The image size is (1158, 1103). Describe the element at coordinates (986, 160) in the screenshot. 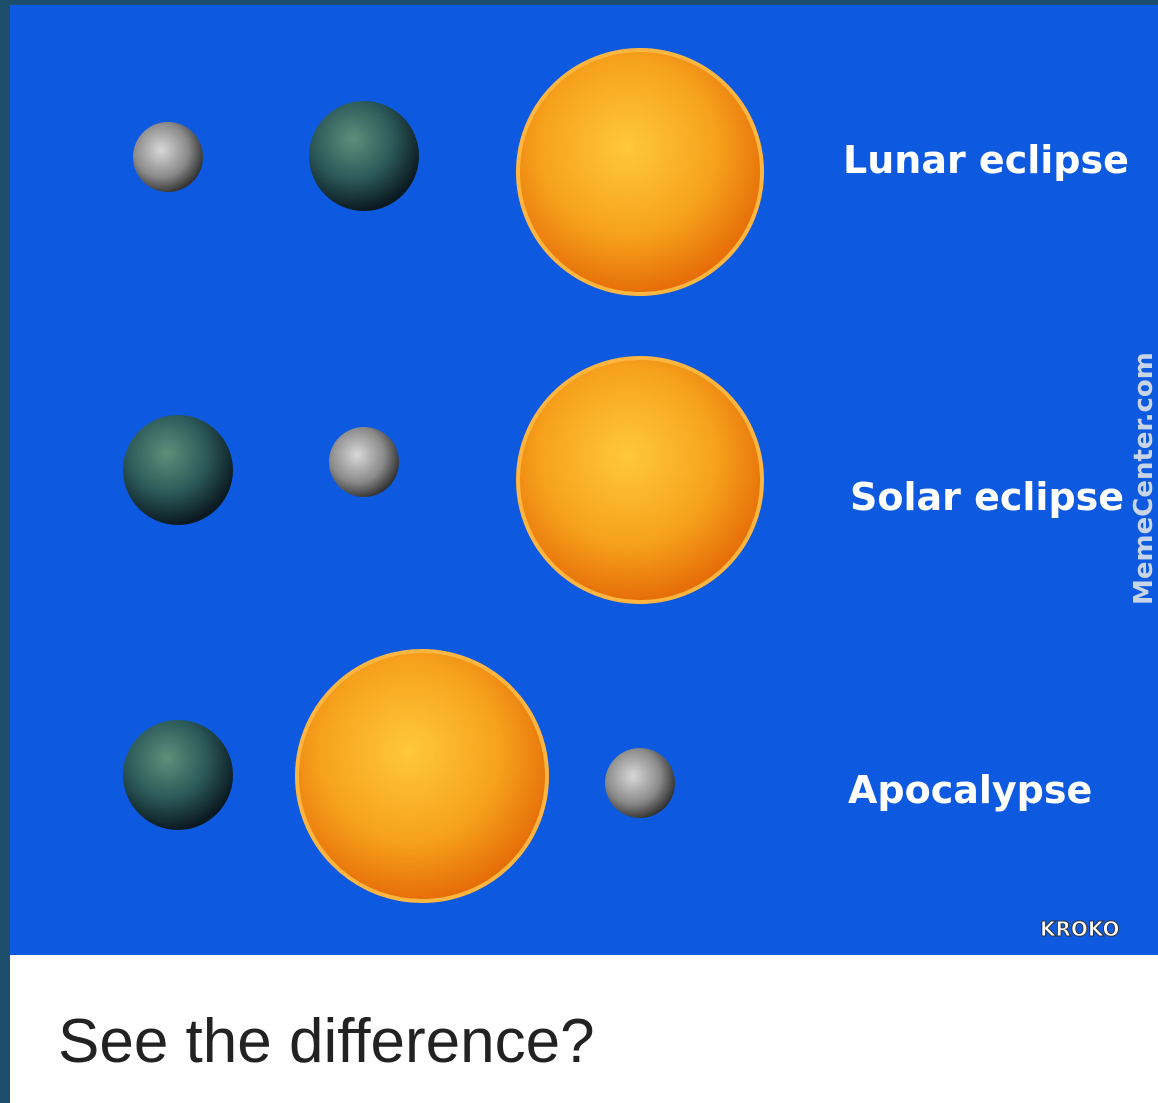

I see `row-label: Lunar eclipse` at that location.